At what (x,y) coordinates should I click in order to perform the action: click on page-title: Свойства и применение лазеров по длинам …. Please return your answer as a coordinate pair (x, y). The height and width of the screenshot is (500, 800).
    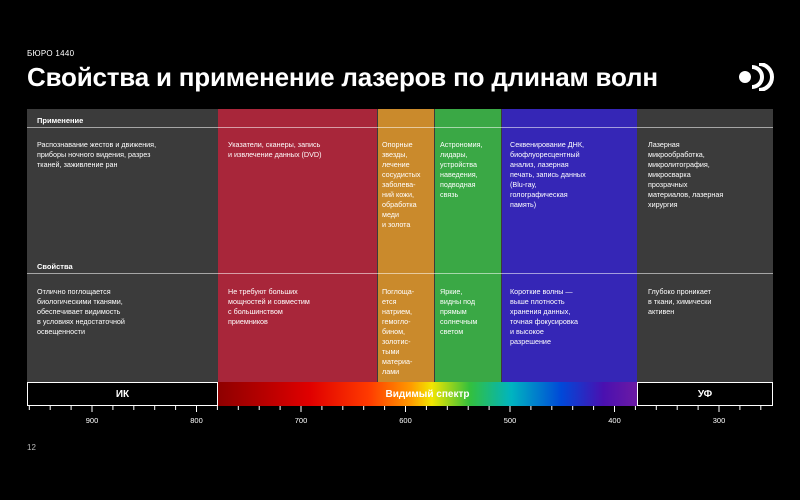
    Looking at the image, I should click on (342, 77).